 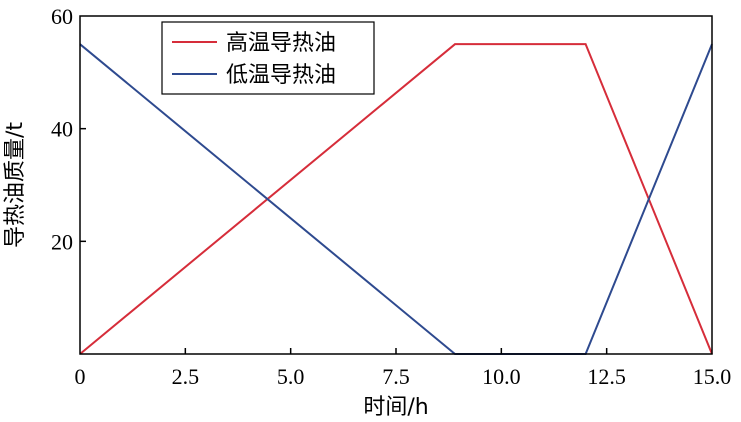 What do you see at coordinates (606, 376) in the screenshot?
I see `x-tick-label: 12.5` at bounding box center [606, 376].